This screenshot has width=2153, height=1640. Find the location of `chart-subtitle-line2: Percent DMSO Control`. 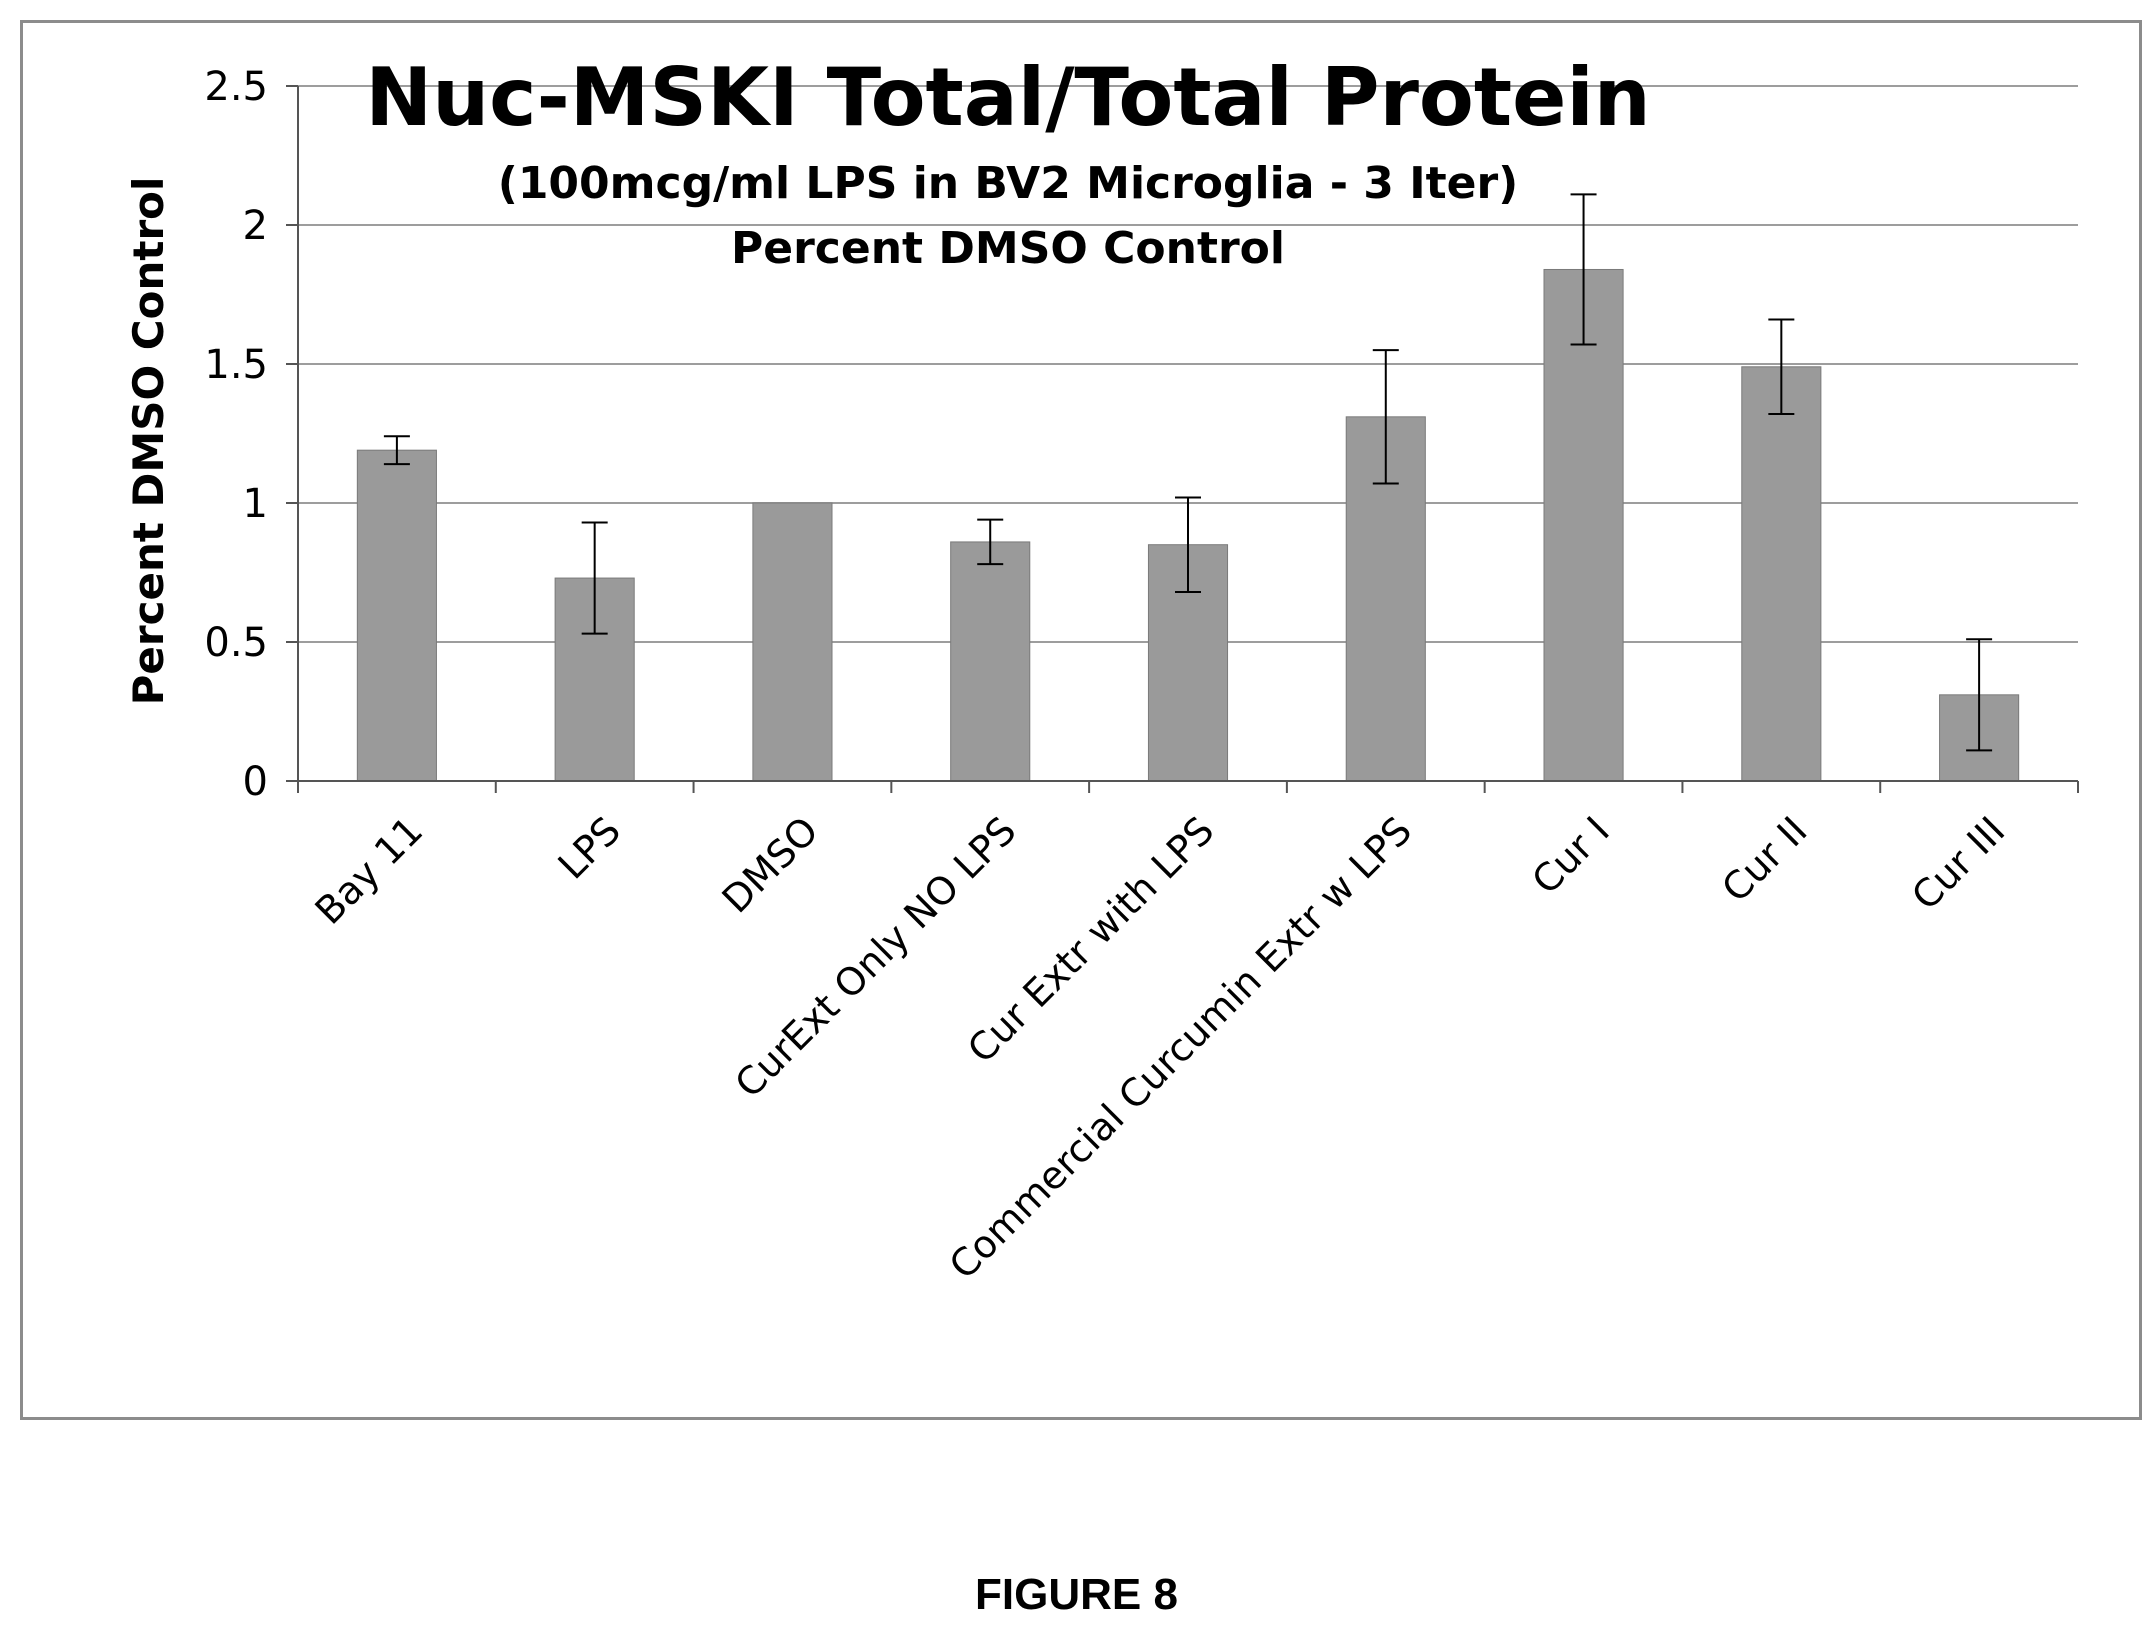

chart-subtitle-line2: Percent DMSO Control is located at coordinates (1008, 248).